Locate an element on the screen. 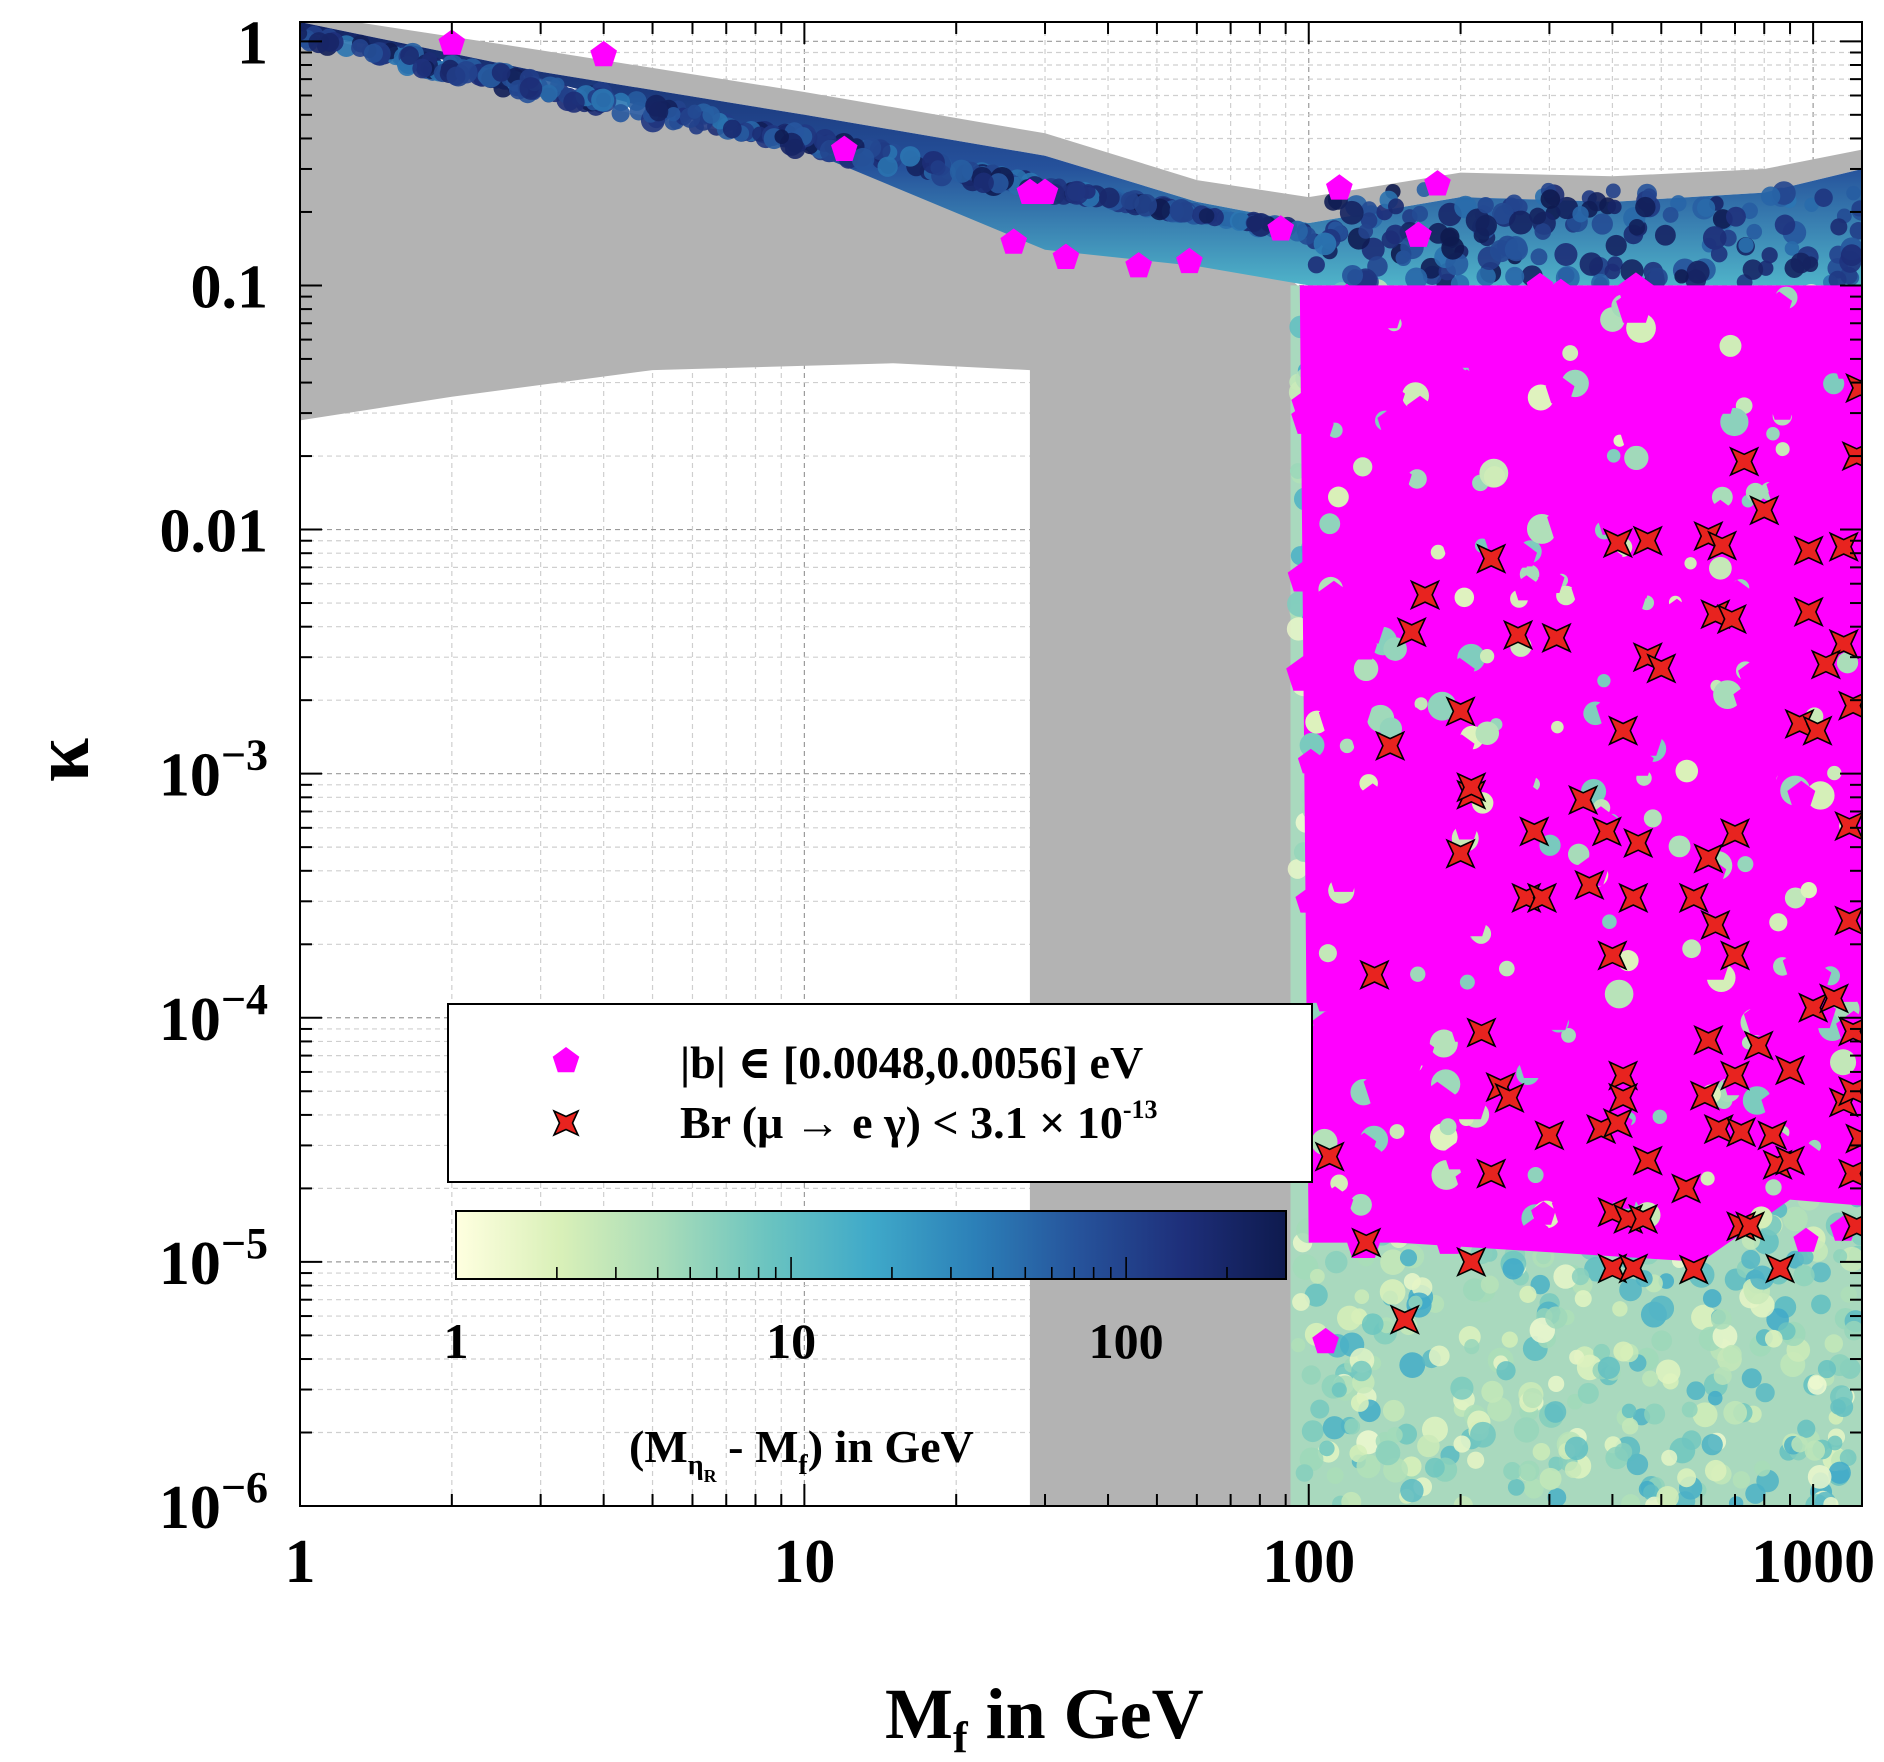 The width and height of the screenshot is (1884, 1762). legend-box is located at coordinates (880, 1093).